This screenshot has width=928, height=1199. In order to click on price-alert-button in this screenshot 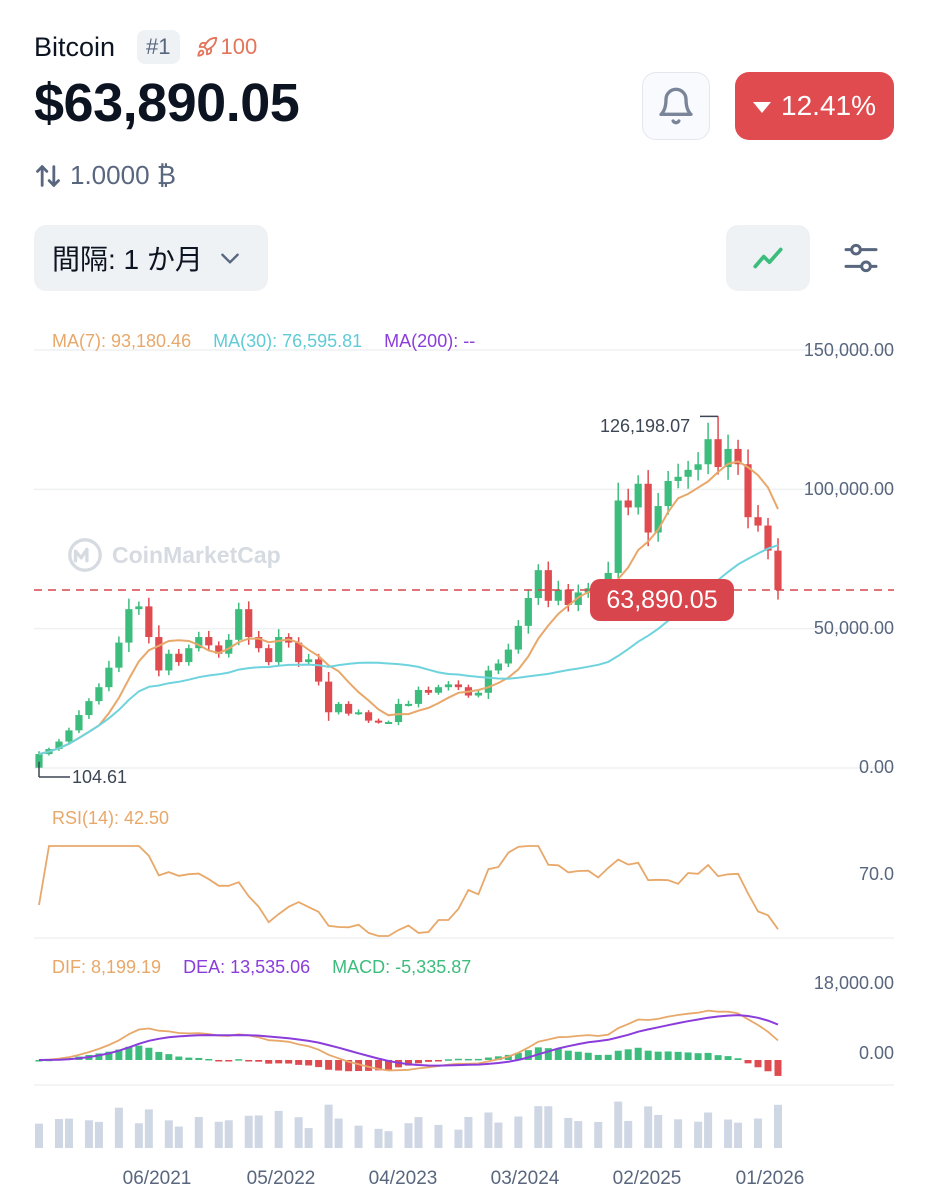, I will do `click(676, 106)`.